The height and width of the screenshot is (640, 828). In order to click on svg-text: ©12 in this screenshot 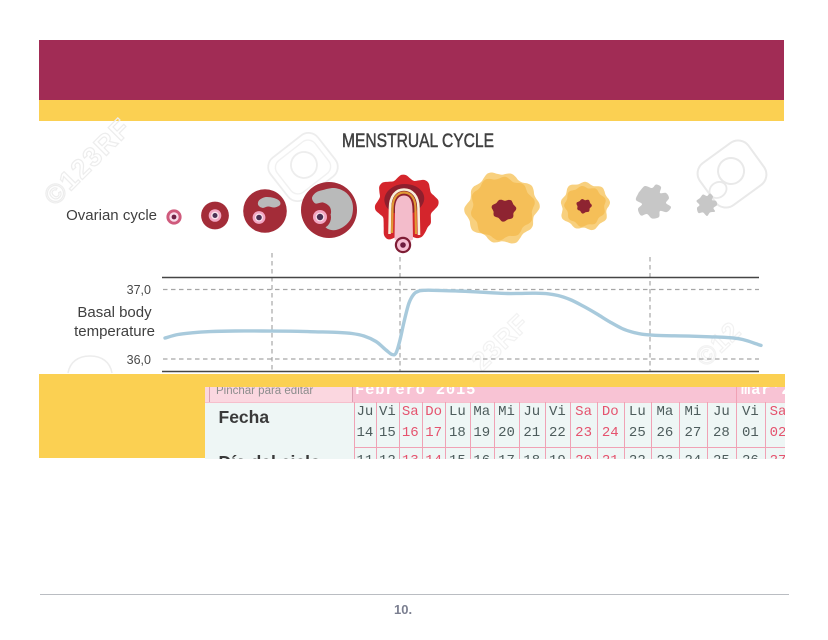, I will do `click(718, 343)`.